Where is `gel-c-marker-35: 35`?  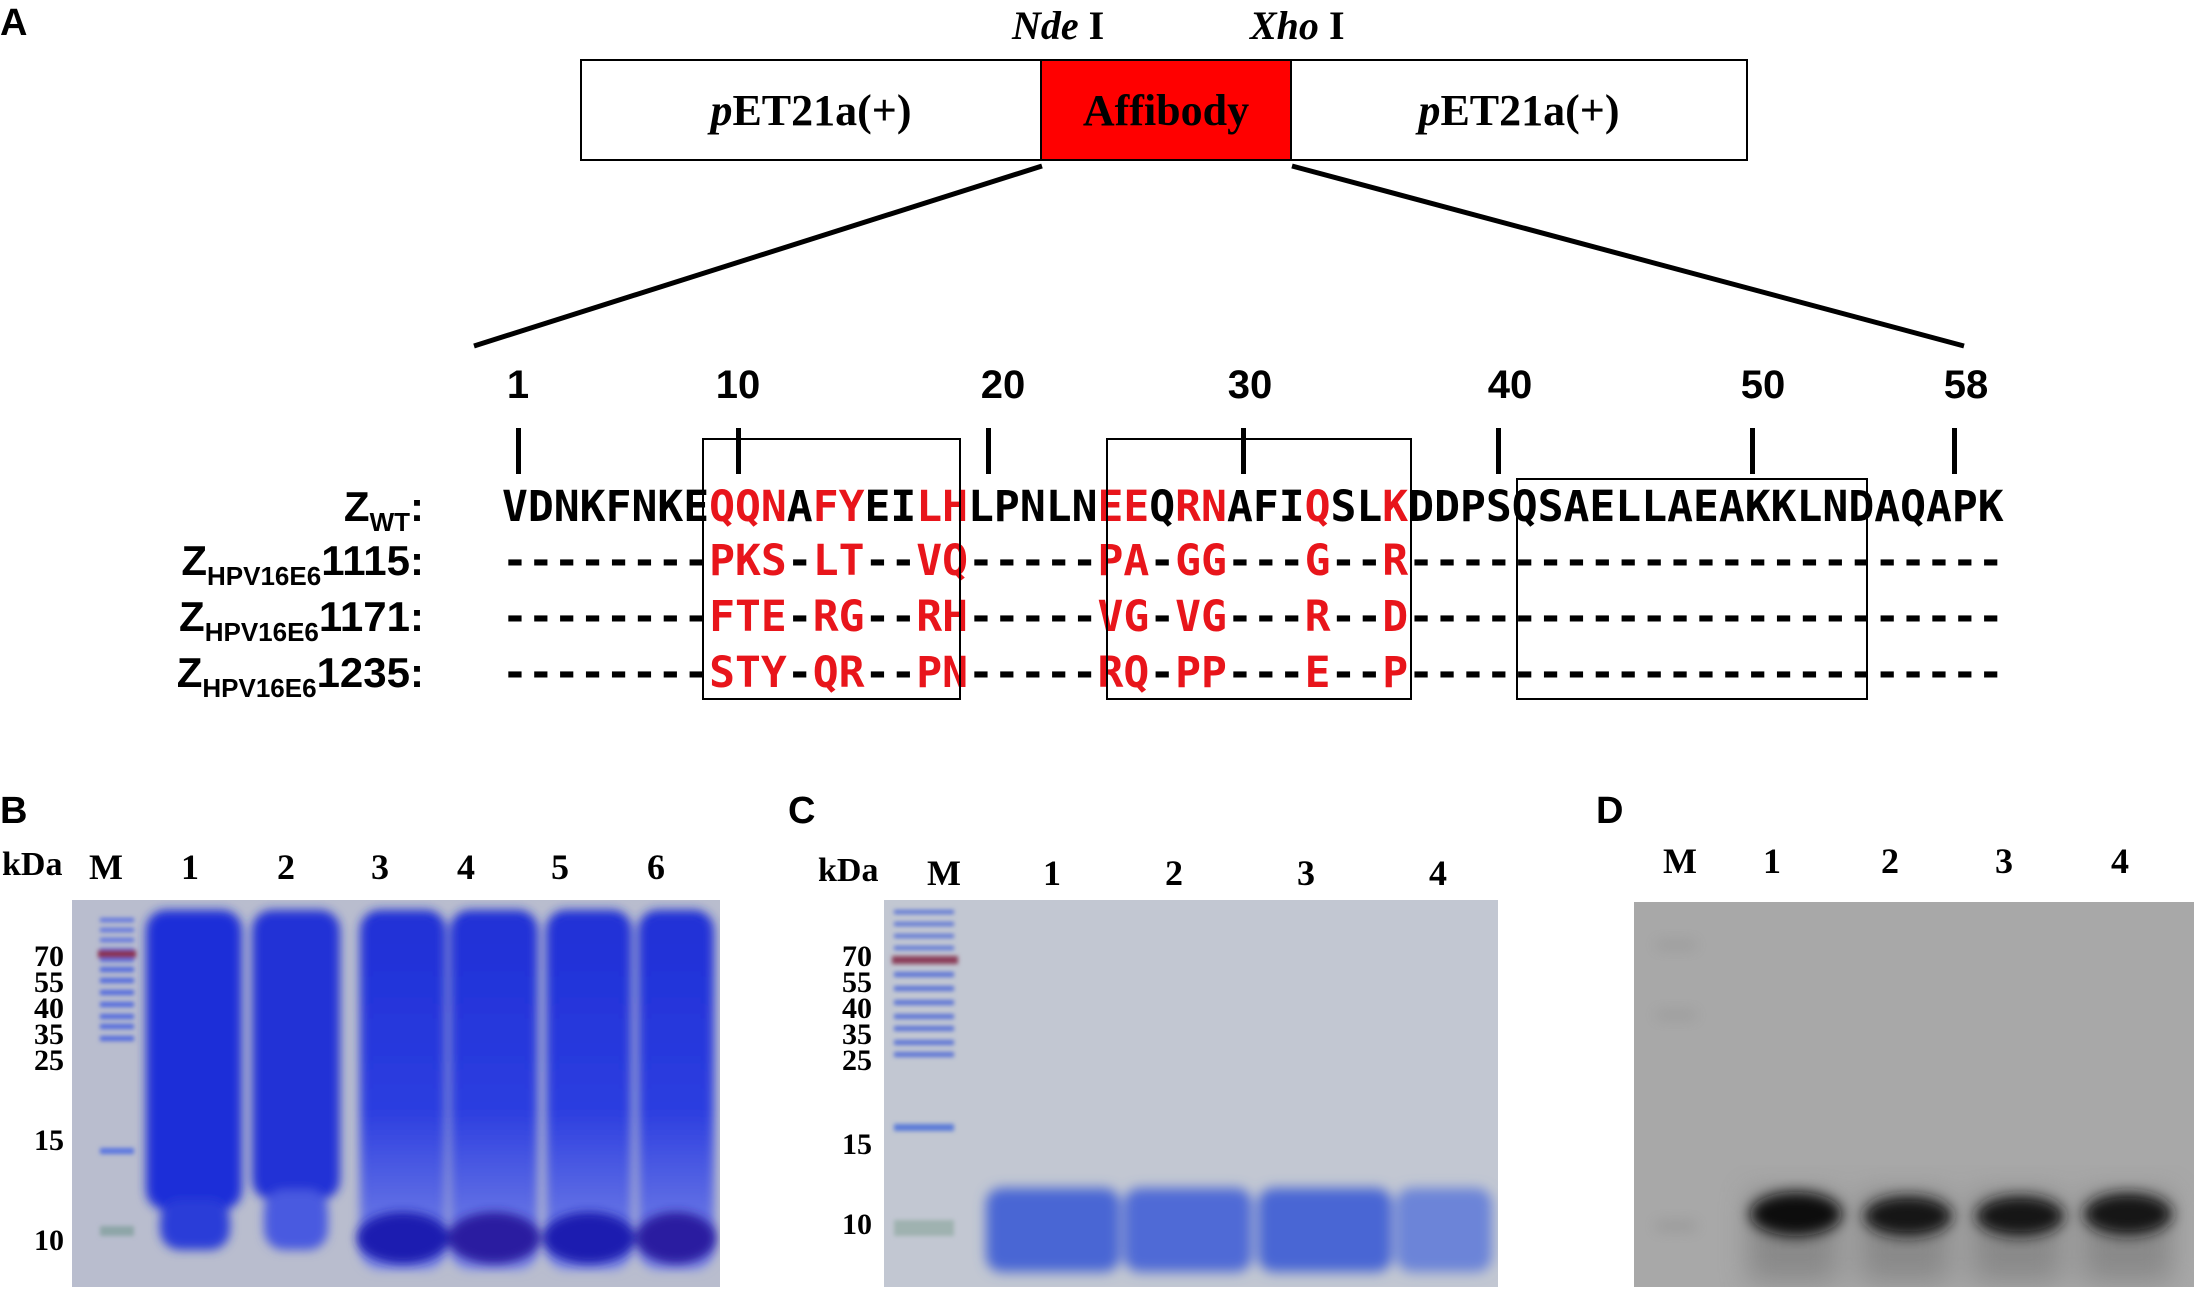 gel-c-marker-35: 35 is located at coordinates (857, 1034).